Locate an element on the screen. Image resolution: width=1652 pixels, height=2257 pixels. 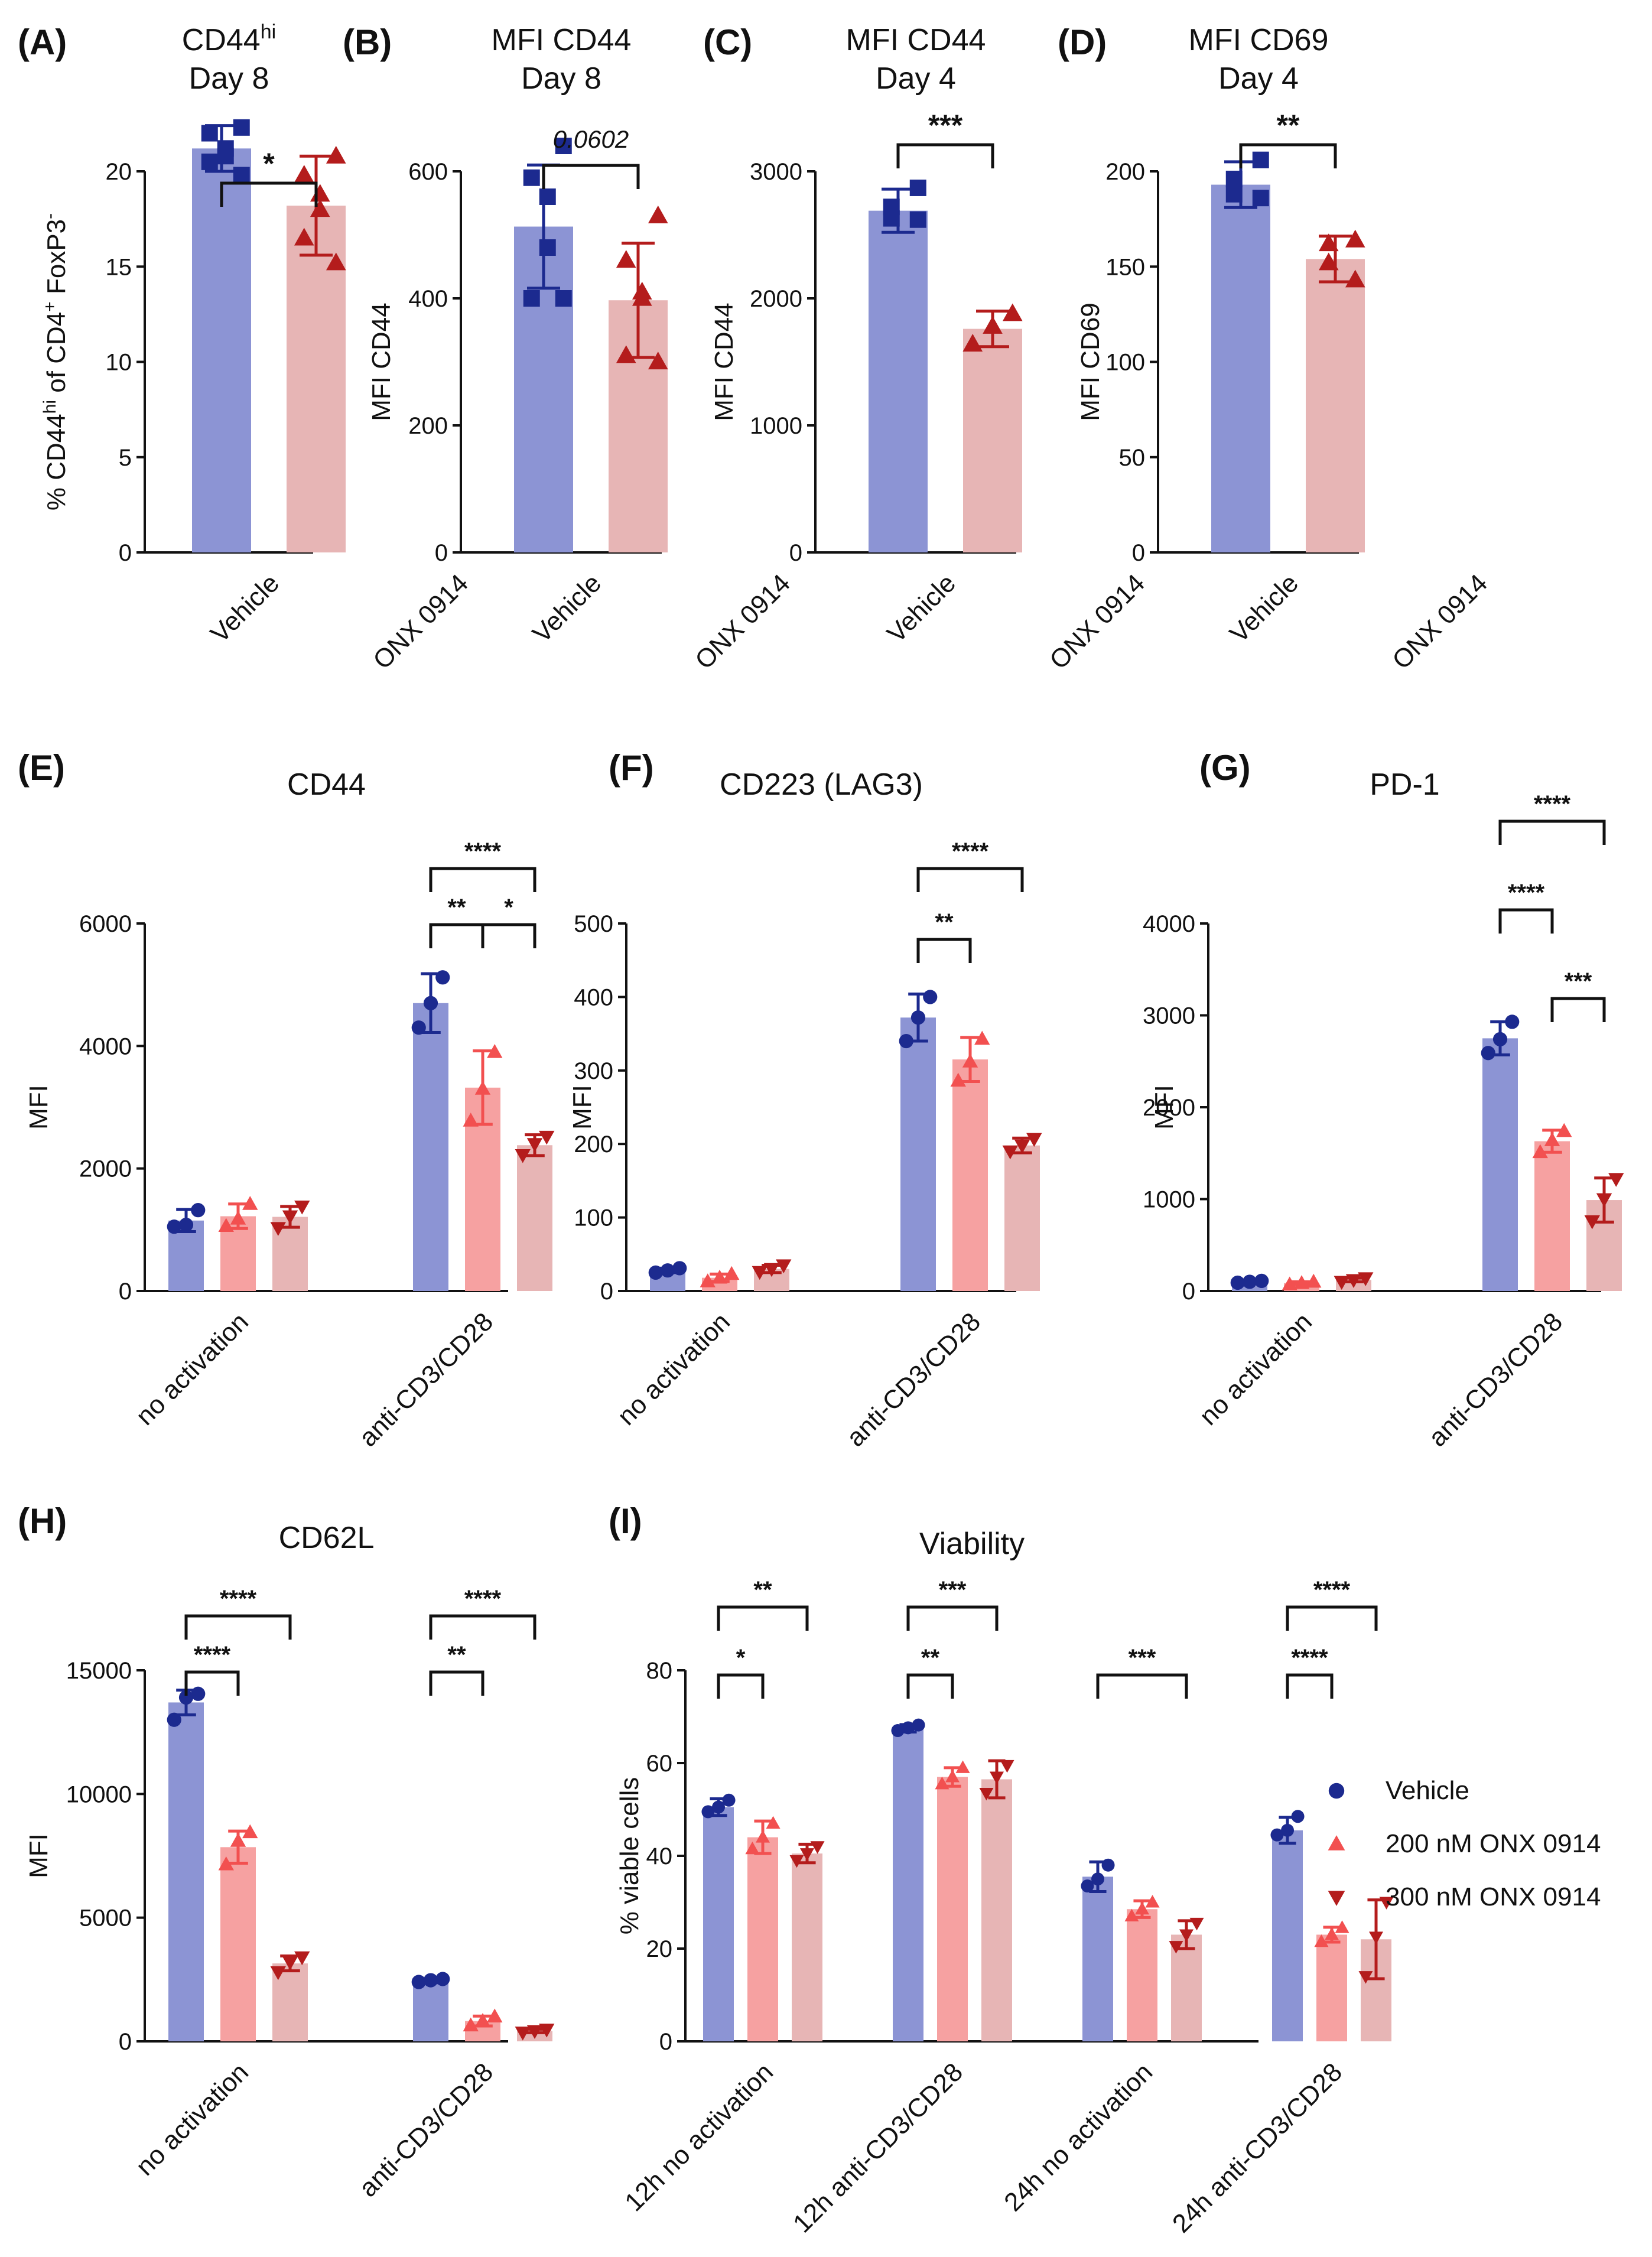
y-tick-label: 4000 is located at coordinates (1169, 924).